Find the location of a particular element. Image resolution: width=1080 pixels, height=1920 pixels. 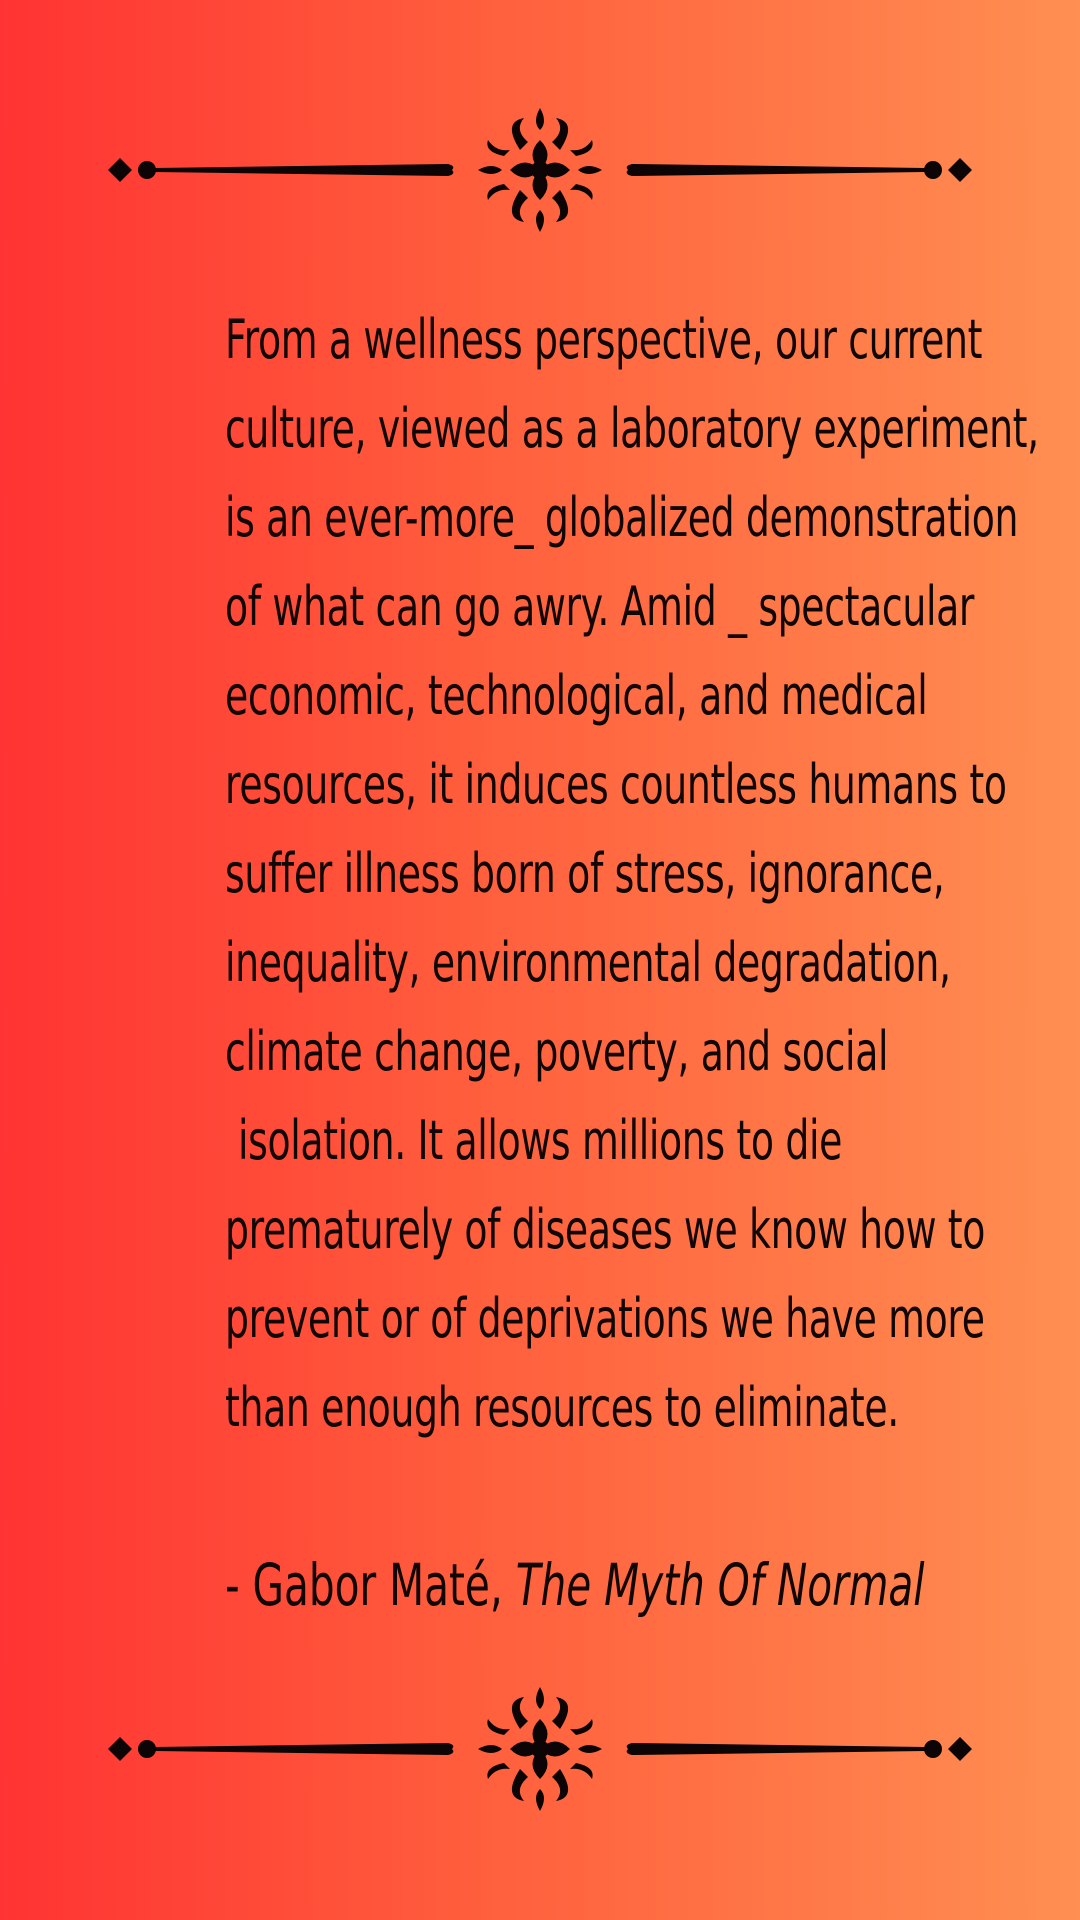

book-title: The Myth Of Normal is located at coordinates (720, 1585).